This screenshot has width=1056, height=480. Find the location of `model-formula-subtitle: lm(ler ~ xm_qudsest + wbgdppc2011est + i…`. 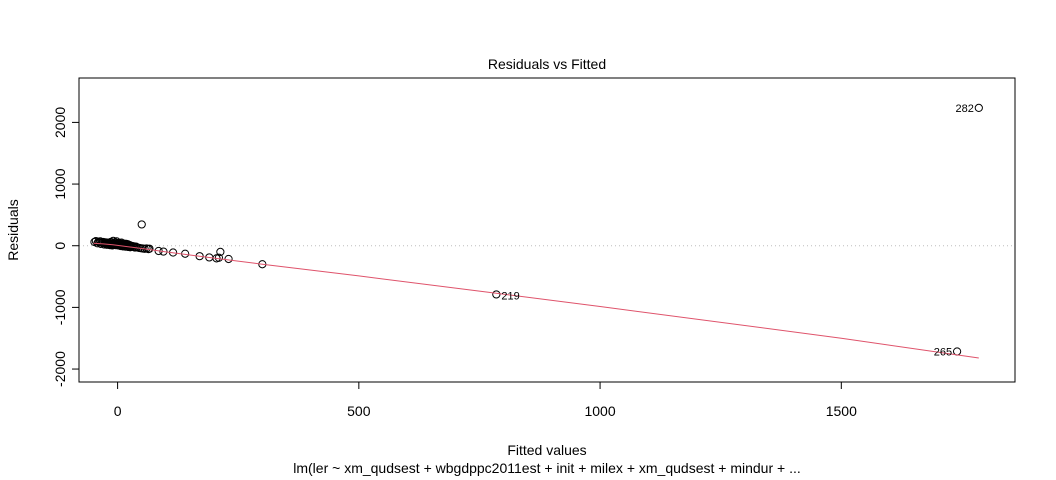

model-formula-subtitle: lm(ler ~ xm_qudsest + wbgdppc2011est + i… is located at coordinates (547, 468).